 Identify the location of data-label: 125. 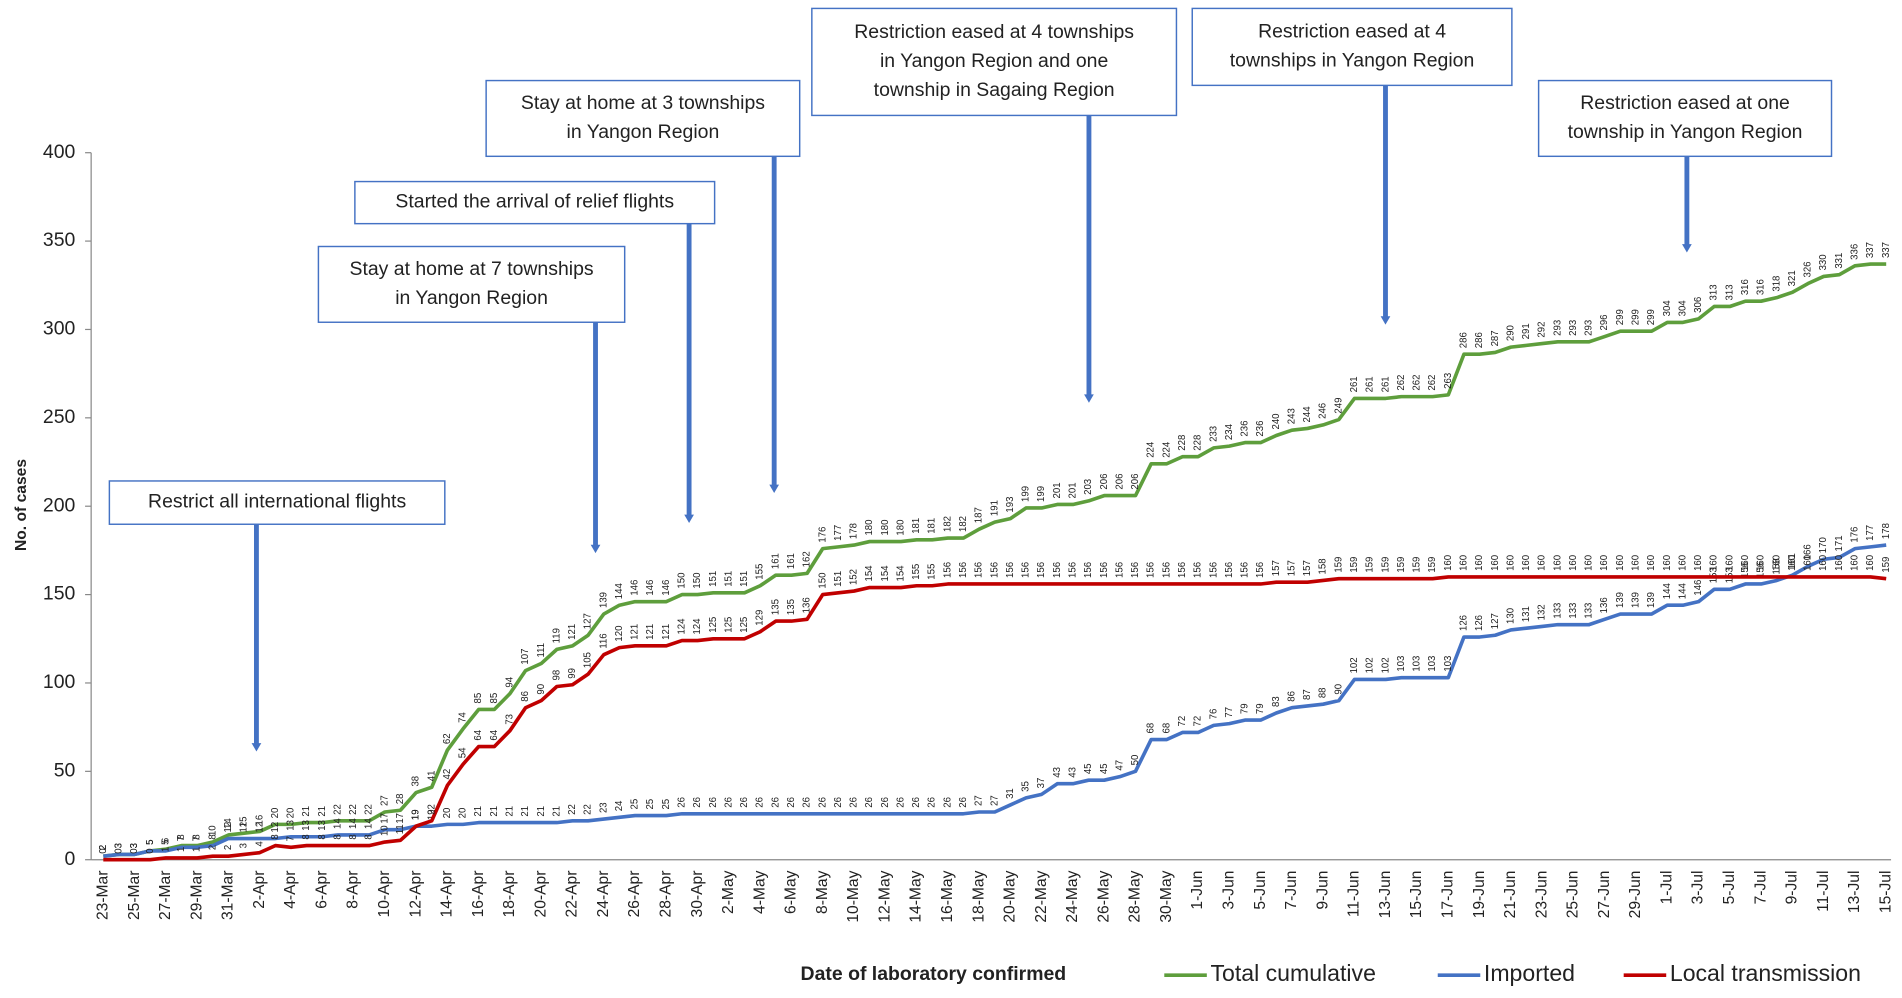
(744, 625).